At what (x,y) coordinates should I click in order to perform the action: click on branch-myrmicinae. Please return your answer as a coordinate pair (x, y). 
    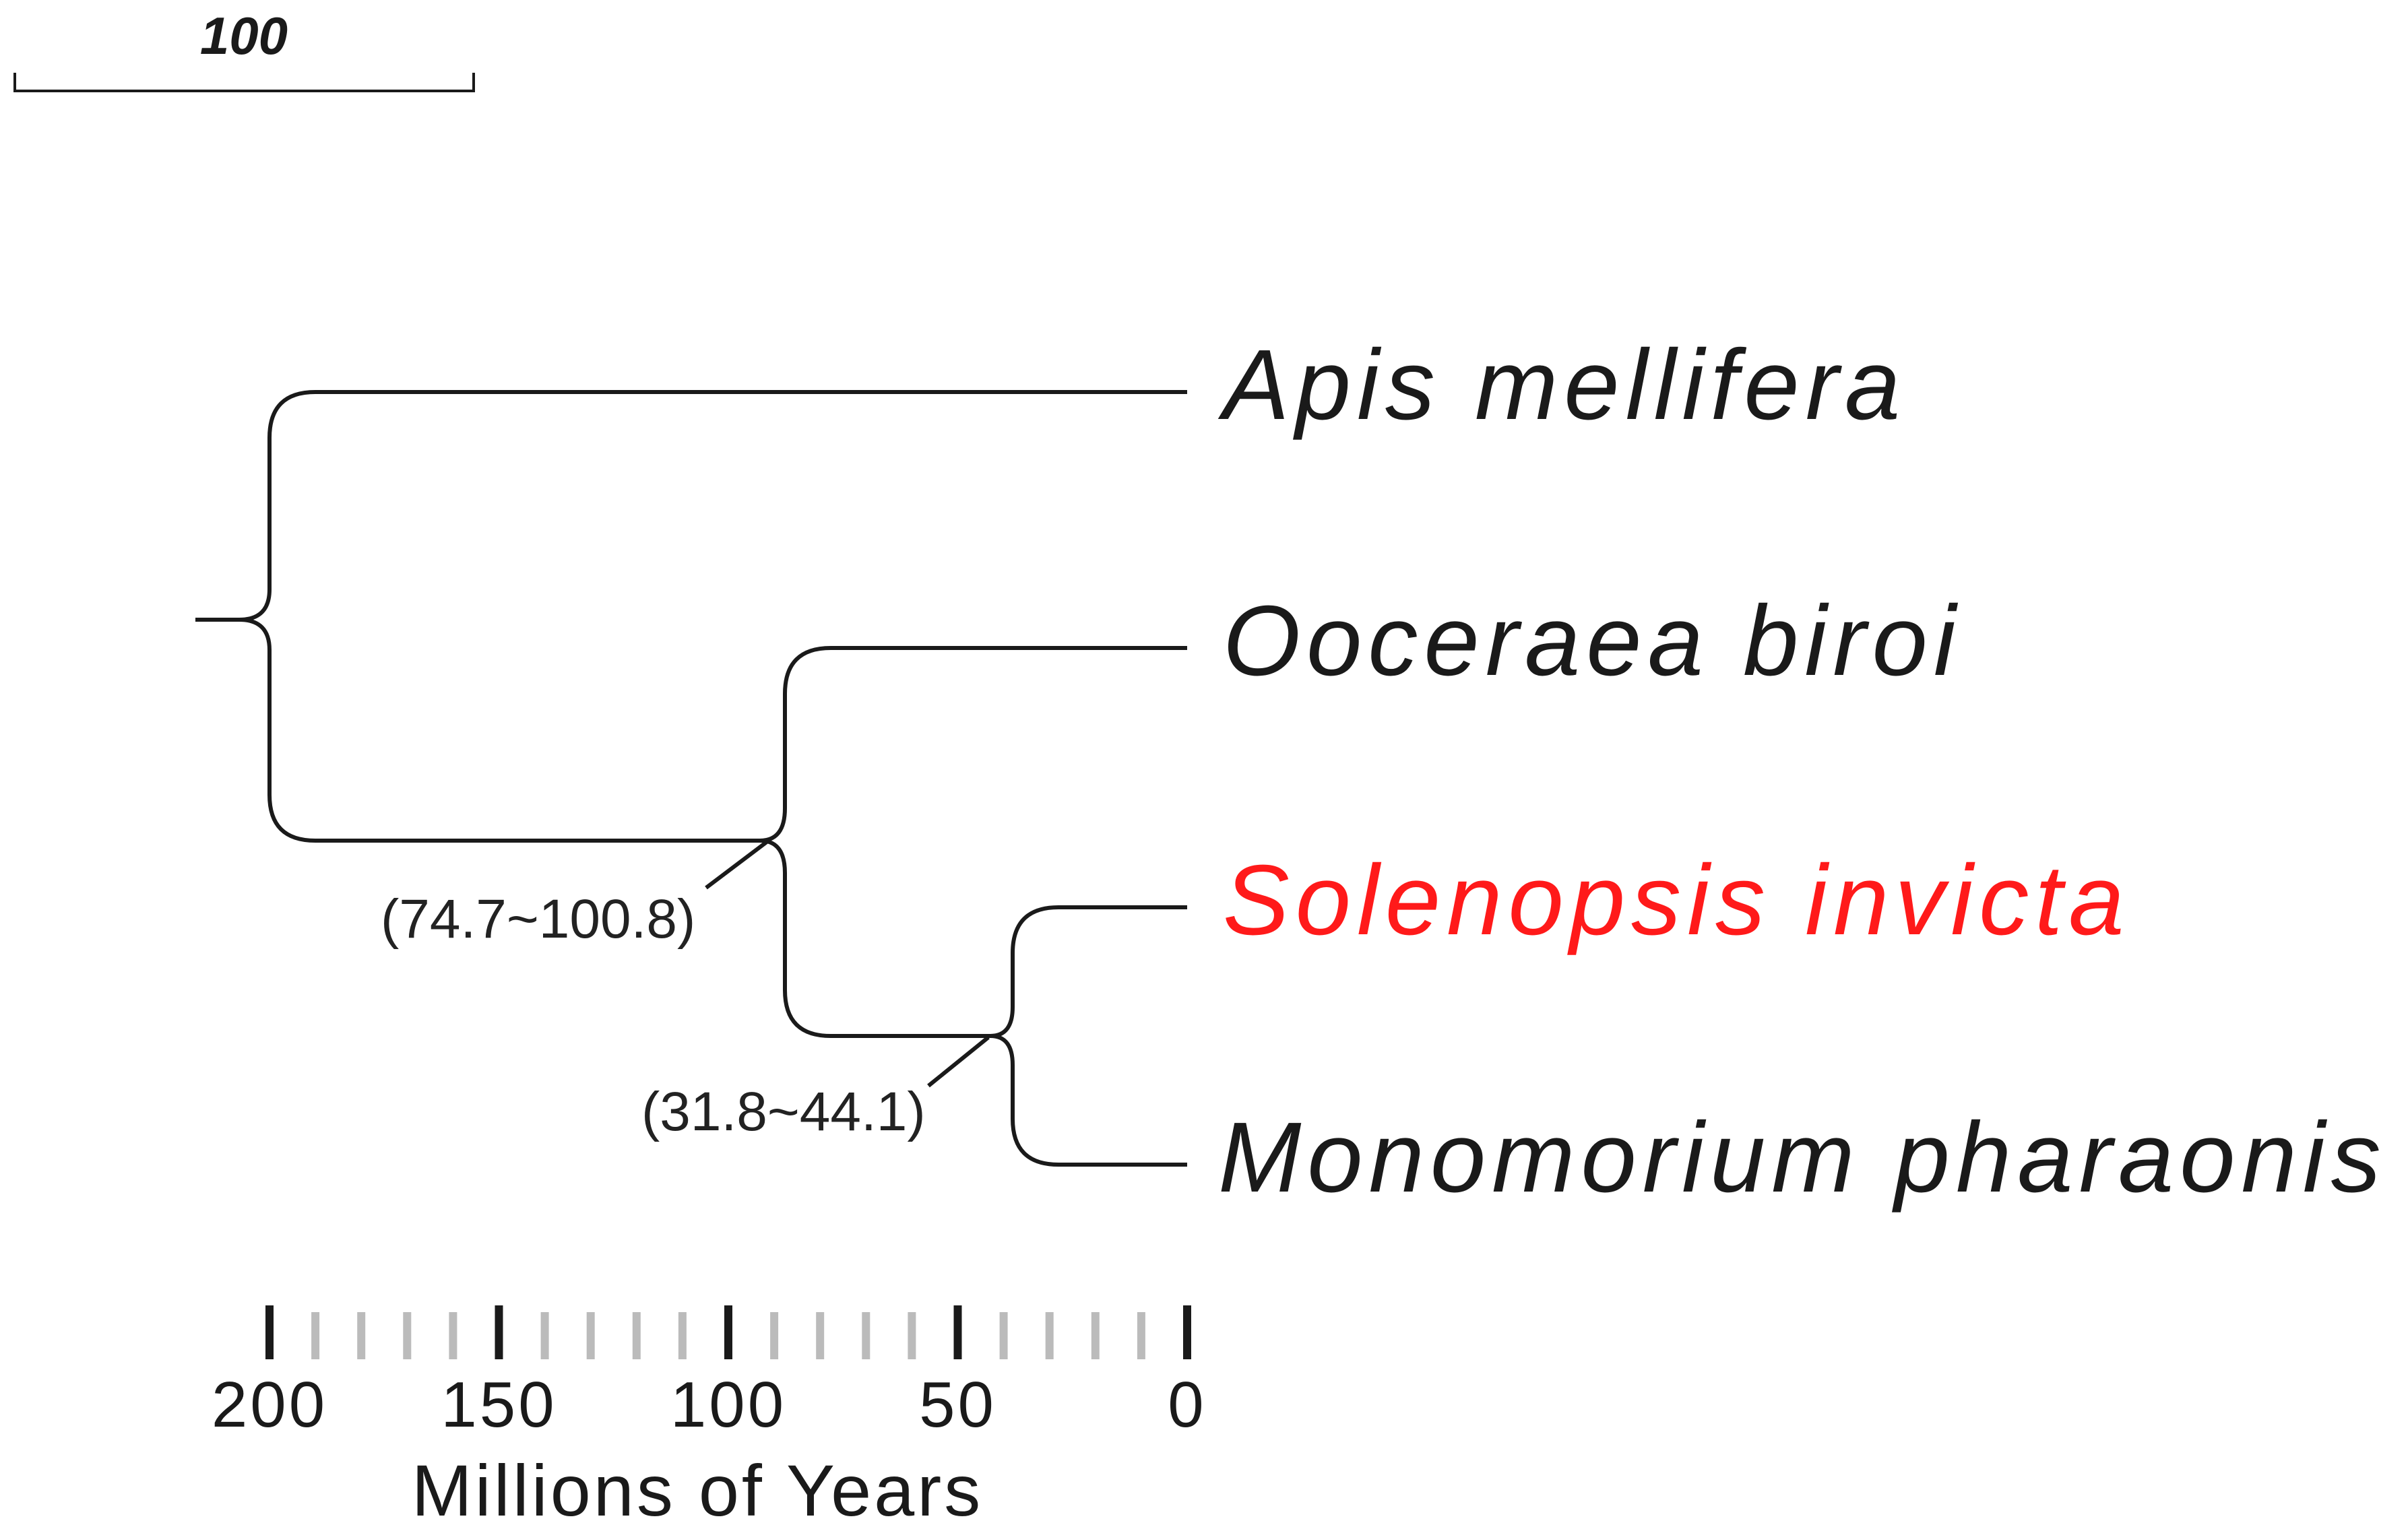
    Looking at the image, I should click on (875, 938).